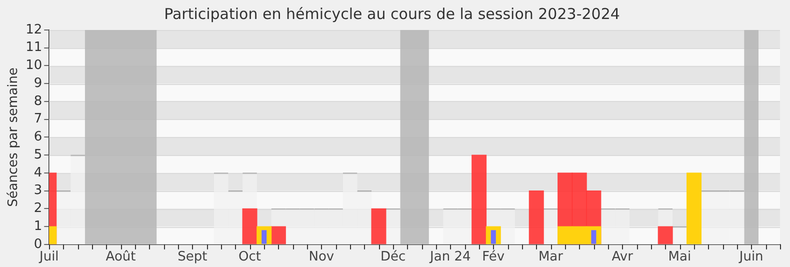 Image resolution: width=790 pixels, height=267 pixels. I want to click on chart-title: Participation en hémicycle au cours de la session 2023-2024, so click(392, 13).